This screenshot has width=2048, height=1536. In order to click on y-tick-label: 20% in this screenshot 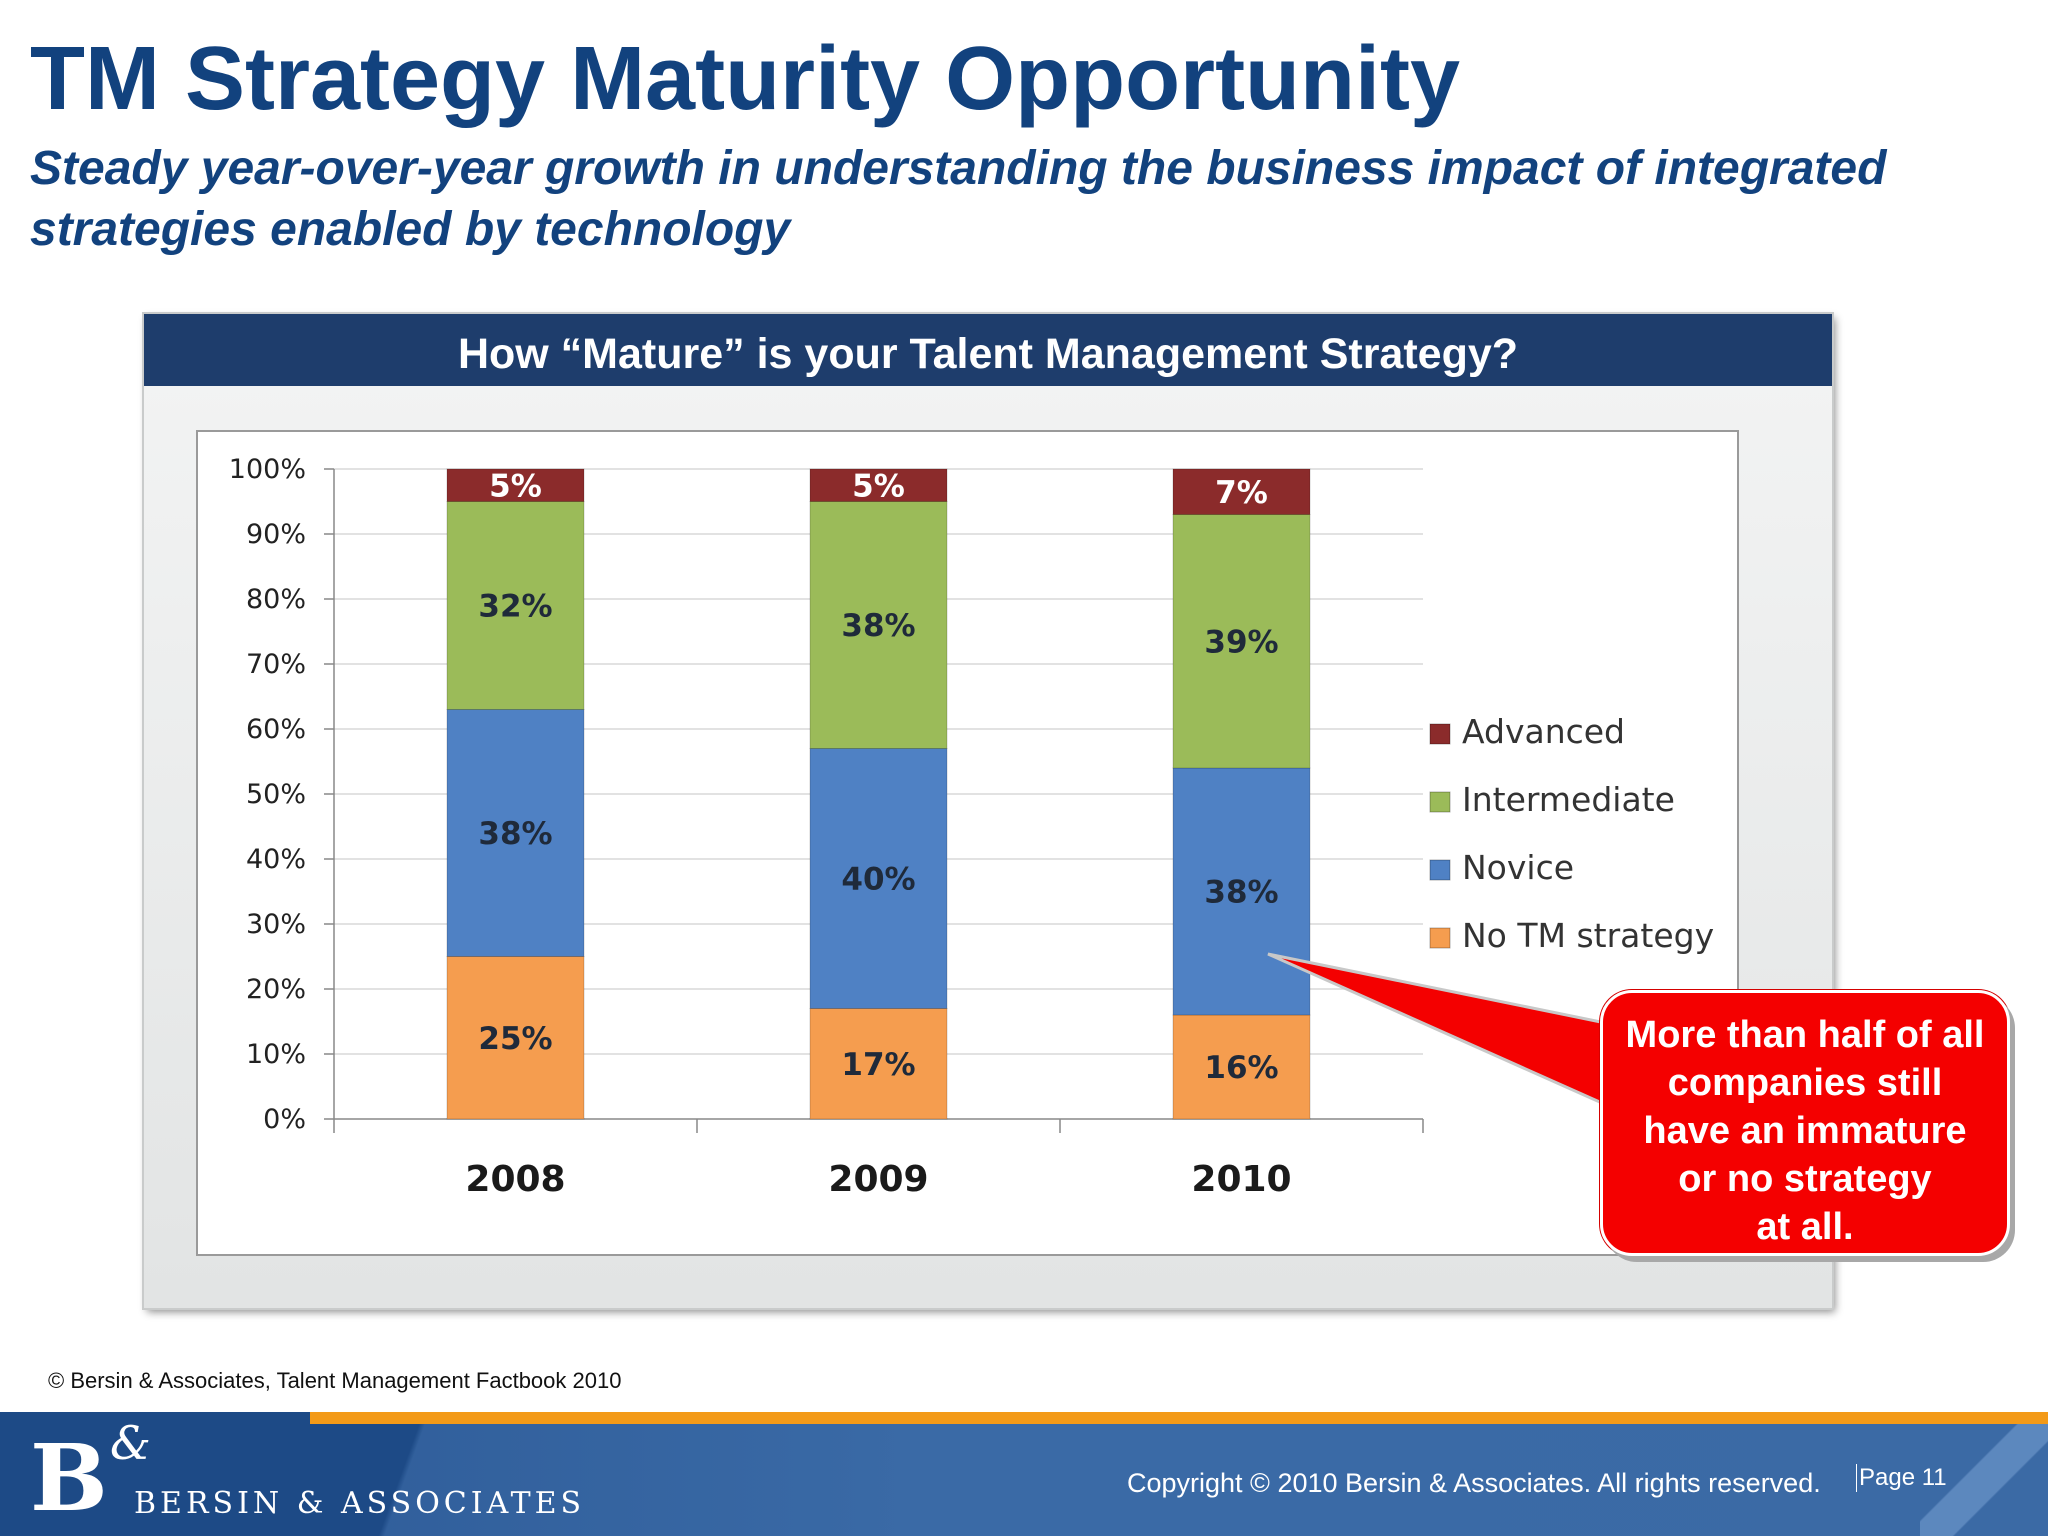, I will do `click(276, 989)`.